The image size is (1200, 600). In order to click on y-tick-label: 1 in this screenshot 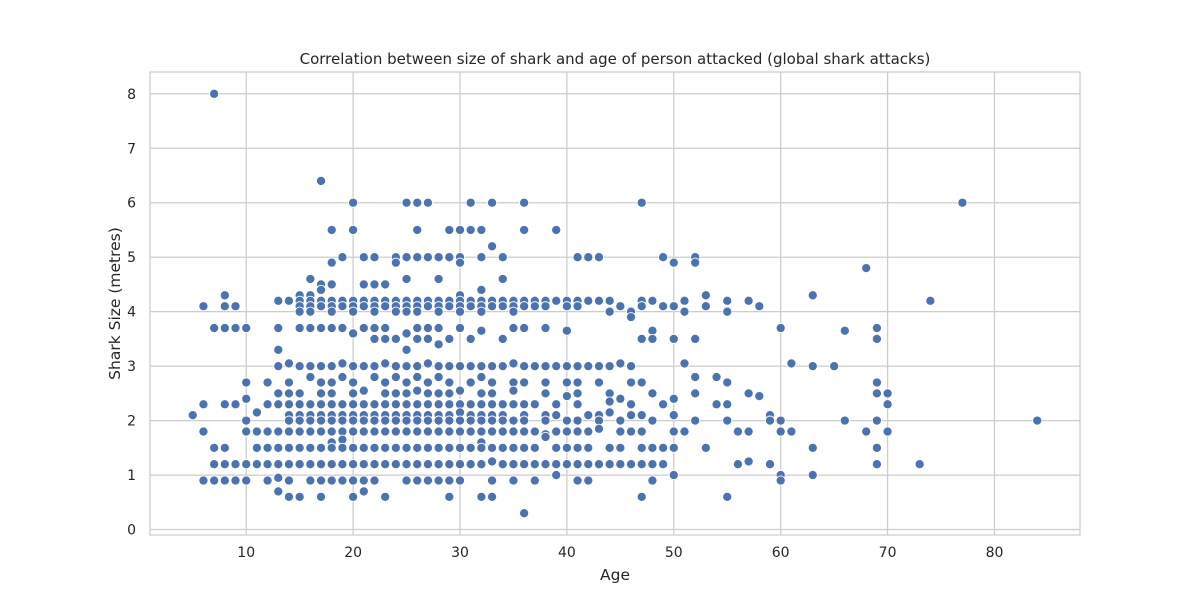, I will do `click(131, 476)`.